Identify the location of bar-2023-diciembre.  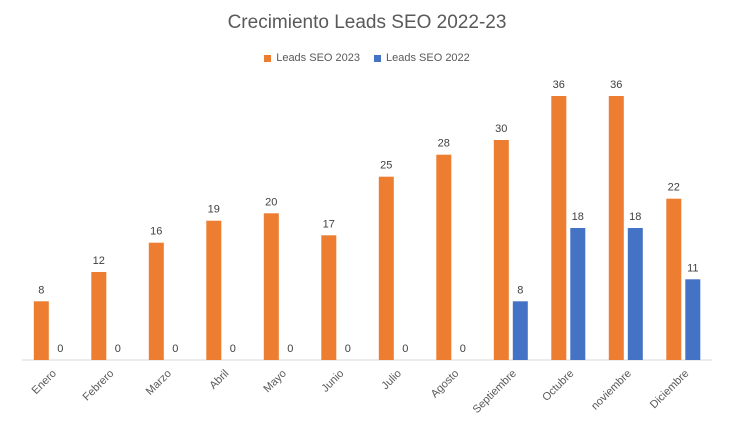
(674, 279).